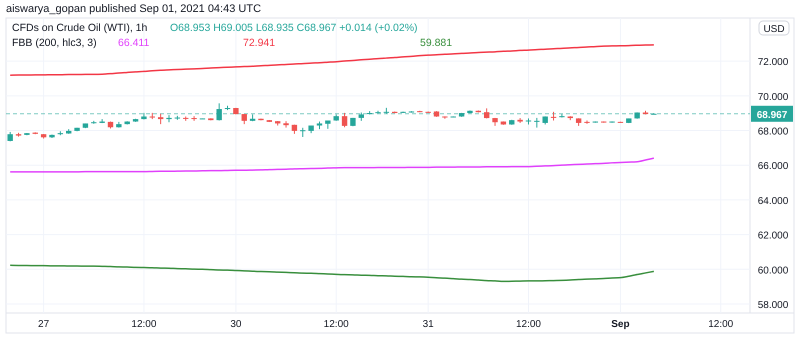 The image size is (800, 348). Describe the element at coordinates (773, 201) in the screenshot. I see `y-tick-label: 64.000` at that location.